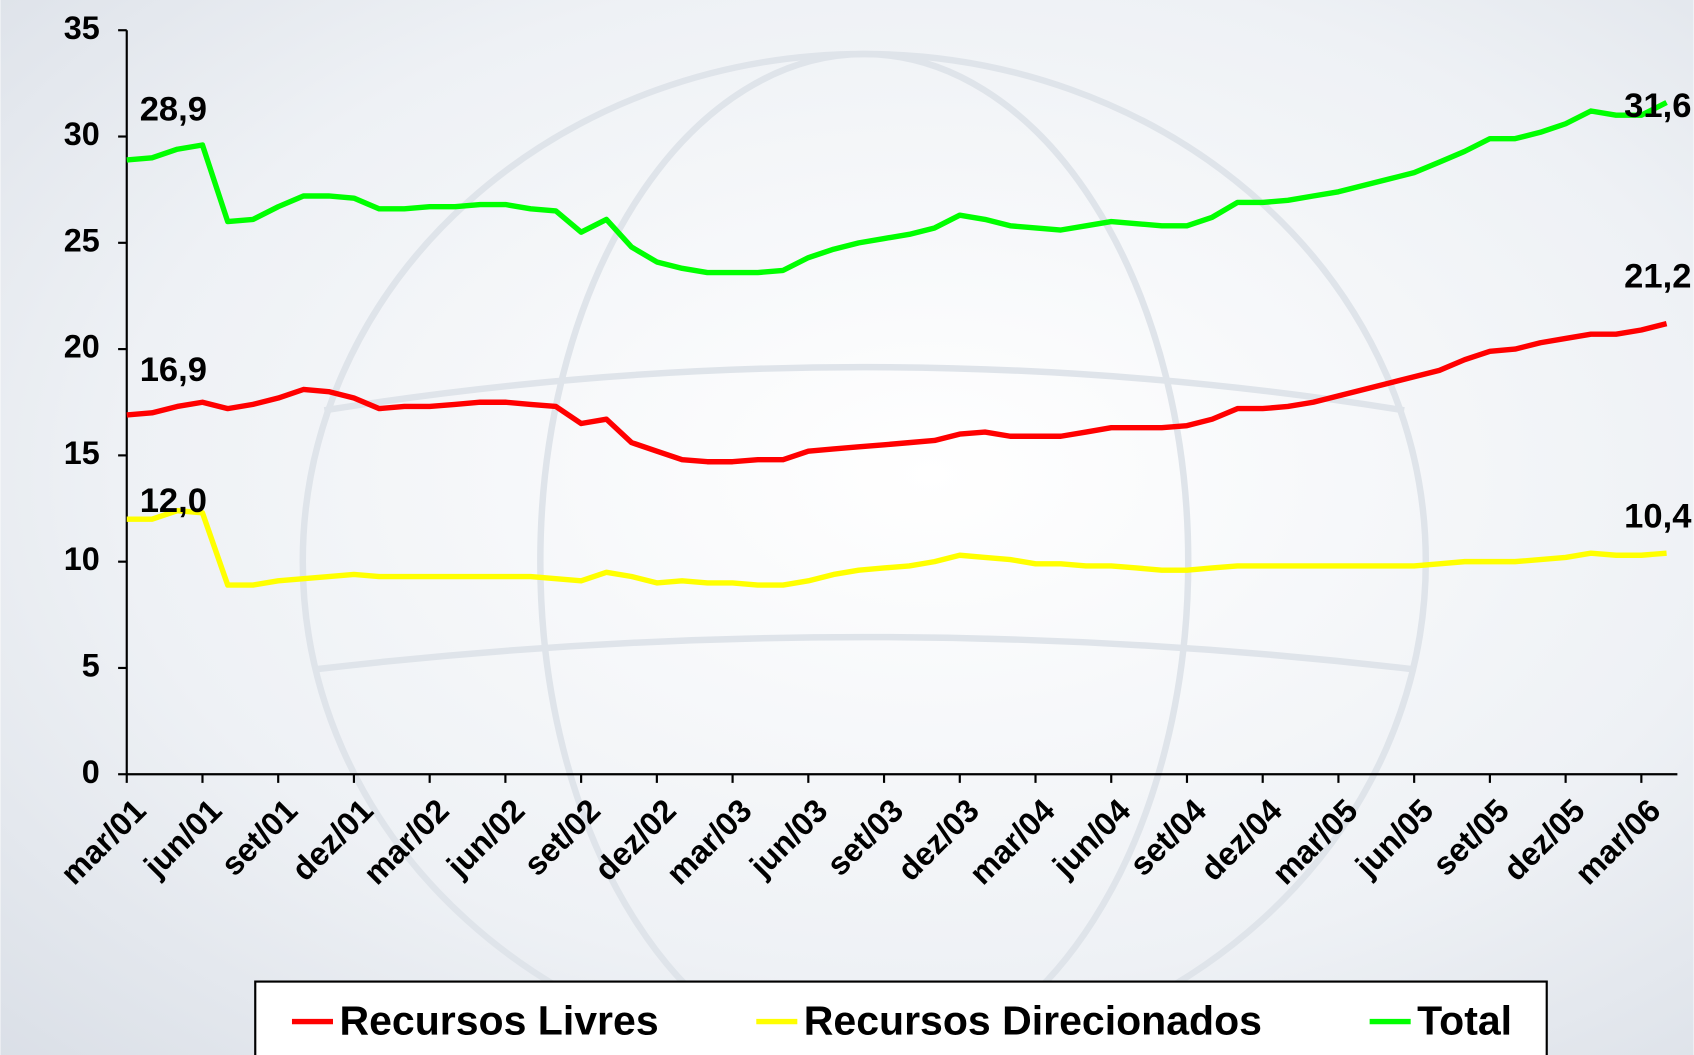 Image resolution: width=1694 pixels, height=1055 pixels. I want to click on legend-label: Recursos Direcionados, so click(1033, 1021).